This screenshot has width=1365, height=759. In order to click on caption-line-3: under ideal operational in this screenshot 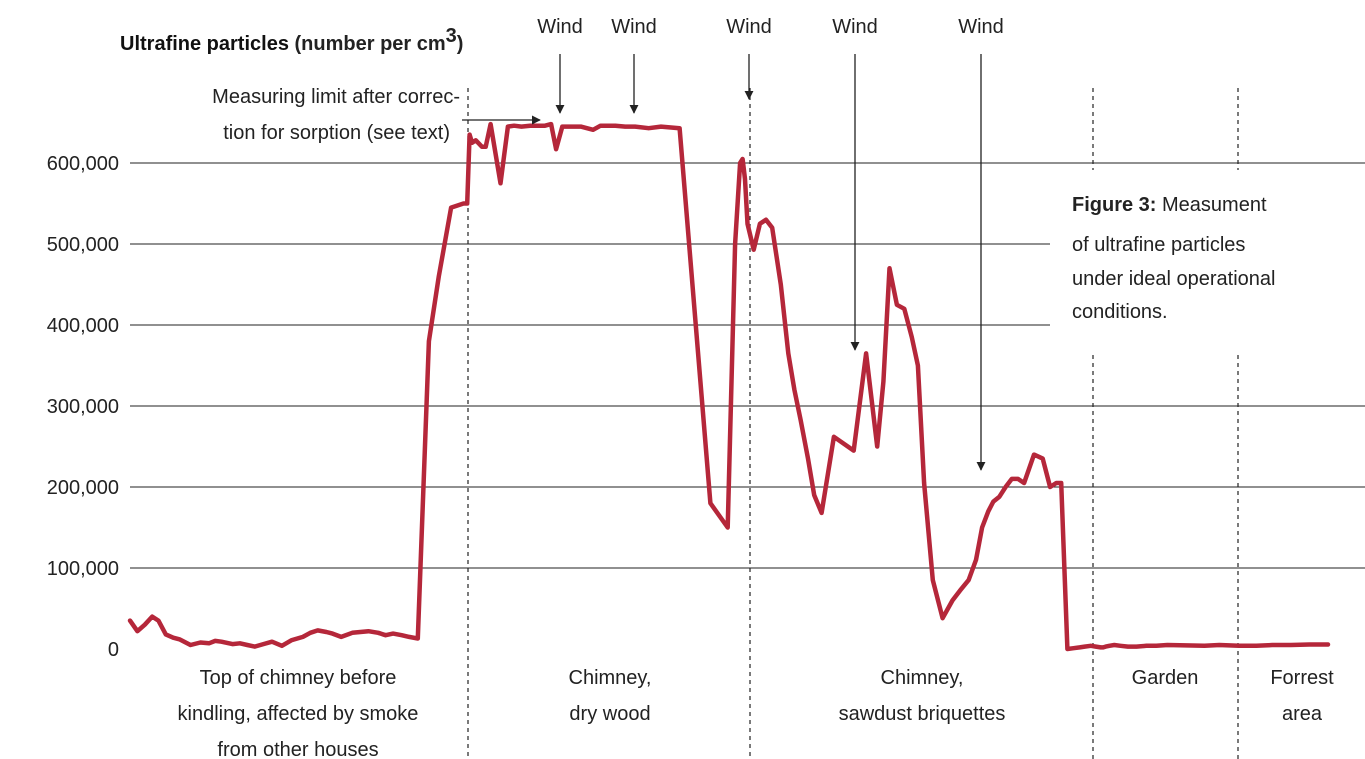, I will do `click(1174, 279)`.